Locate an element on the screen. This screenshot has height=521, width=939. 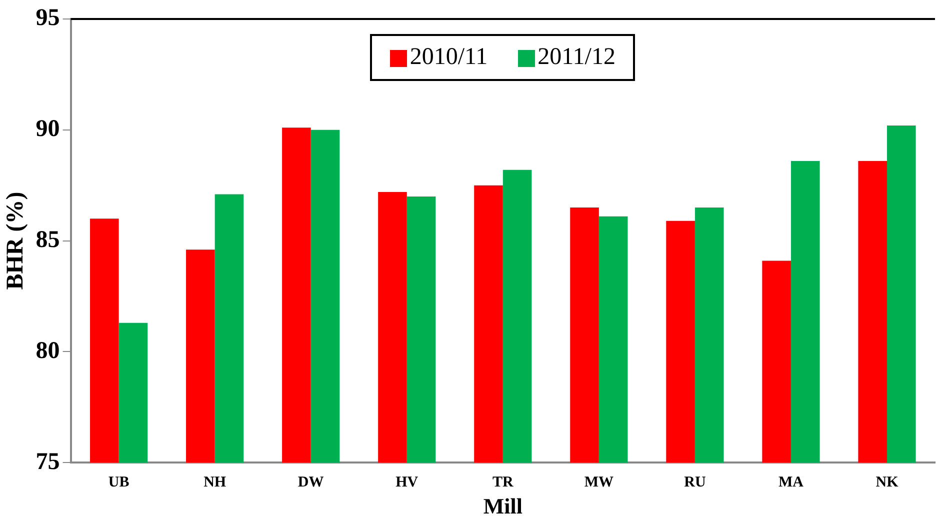
x-tick-label: DW is located at coordinates (311, 482).